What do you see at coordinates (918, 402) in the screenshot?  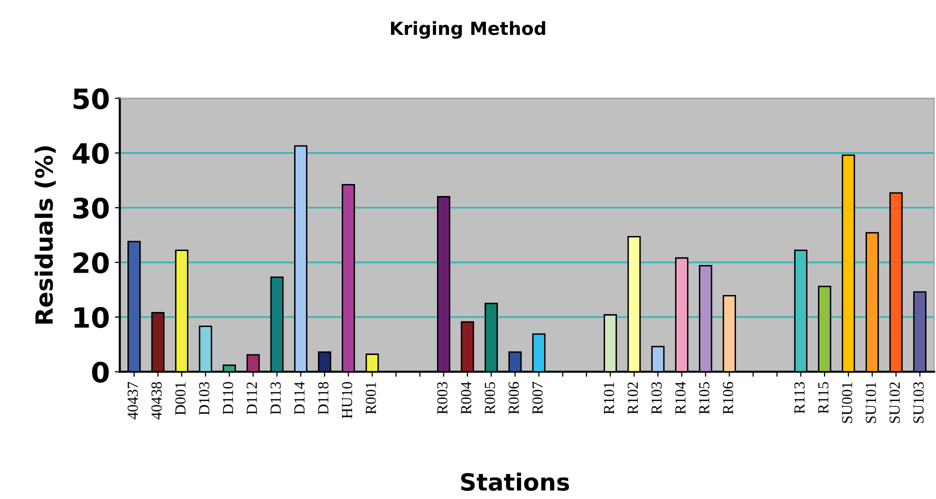 I see `x-tick-label: SU103` at bounding box center [918, 402].